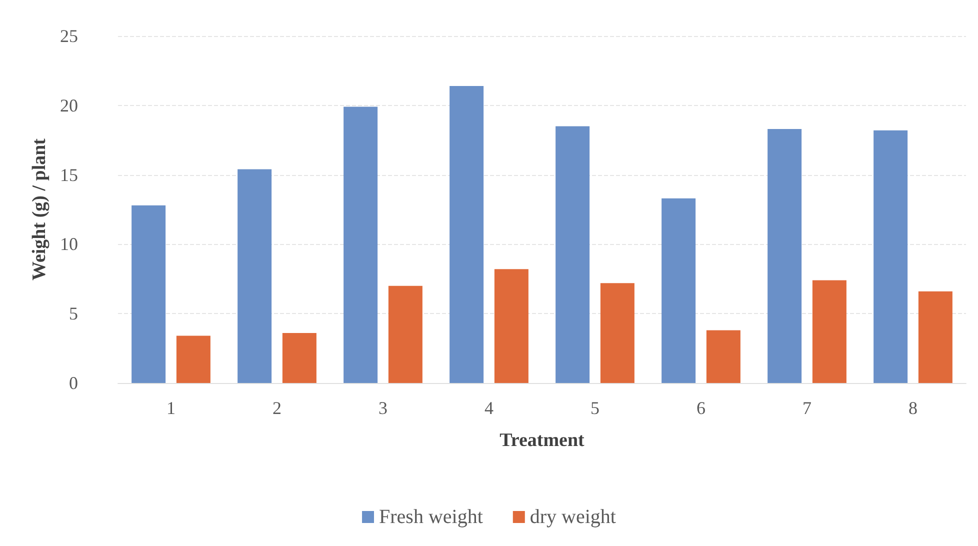 This screenshot has width=978, height=546. What do you see at coordinates (431, 517) in the screenshot?
I see `legend-label: Fresh weight` at bounding box center [431, 517].